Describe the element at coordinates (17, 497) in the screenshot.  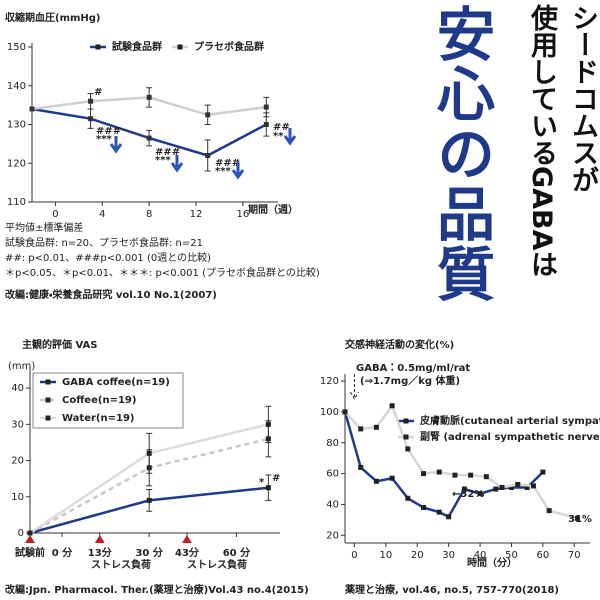
I see `y-tick-label: 10` at that location.